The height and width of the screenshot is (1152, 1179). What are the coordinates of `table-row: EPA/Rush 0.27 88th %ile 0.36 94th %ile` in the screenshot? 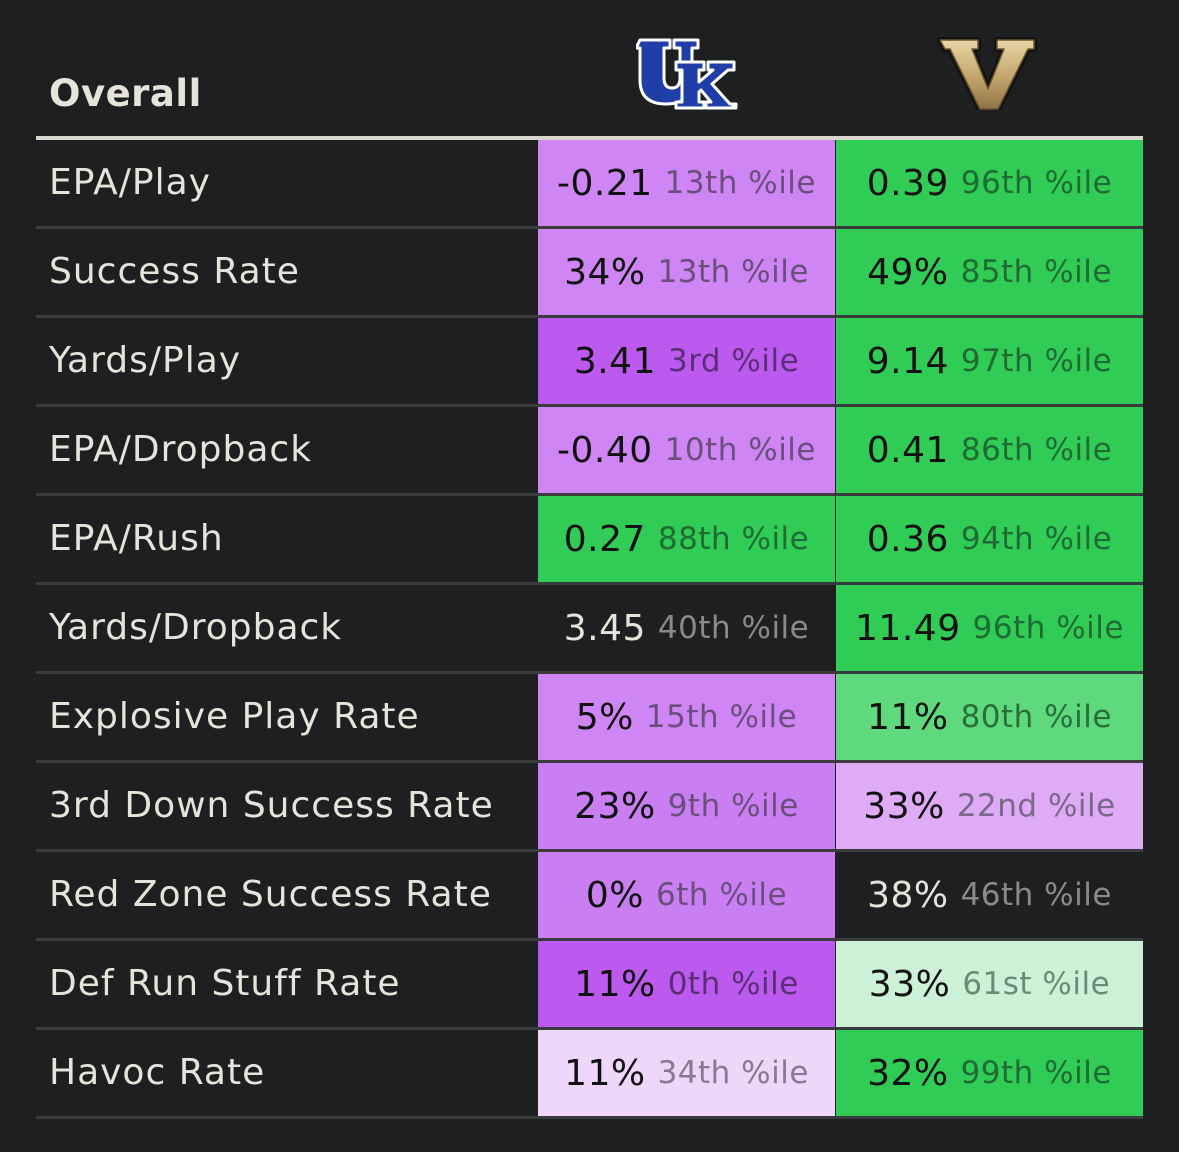 It's located at (589, 540).